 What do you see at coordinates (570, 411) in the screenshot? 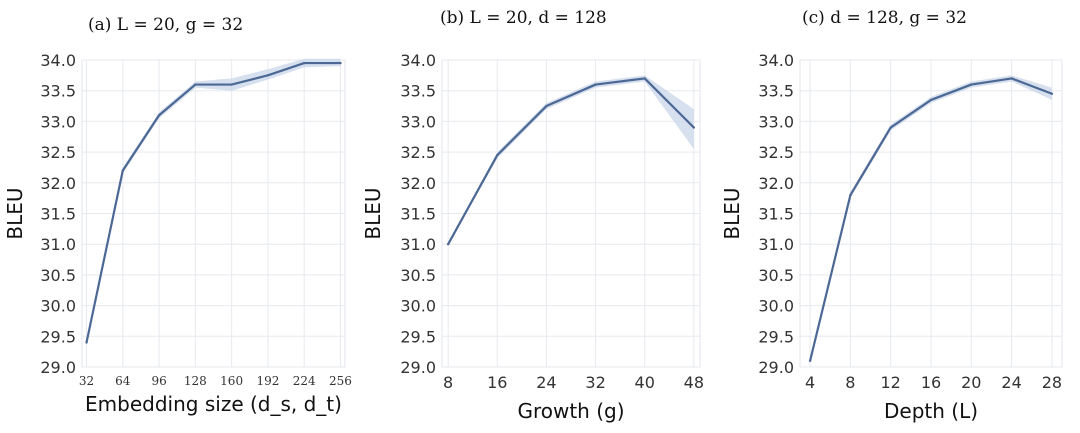
I see `x-axis-label: Growth (g)` at bounding box center [570, 411].